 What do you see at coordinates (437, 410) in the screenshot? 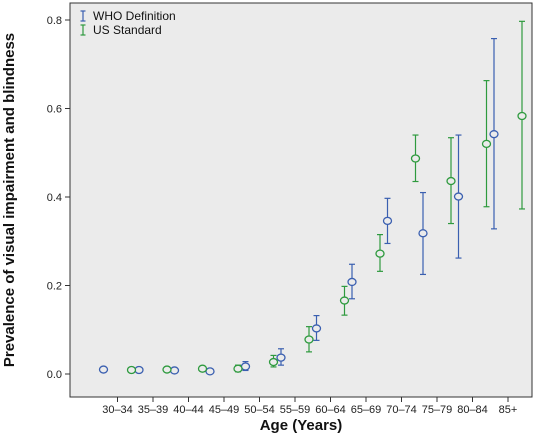
I see `x-tick-label: 75–79` at bounding box center [437, 410].